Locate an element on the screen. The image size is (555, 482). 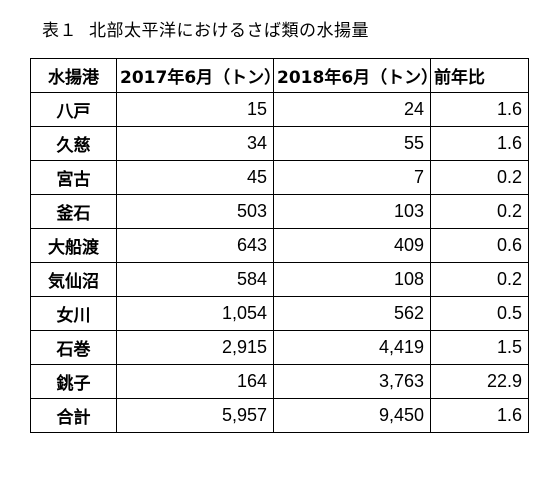
value-2017: 1,054 is located at coordinates (195, 313).